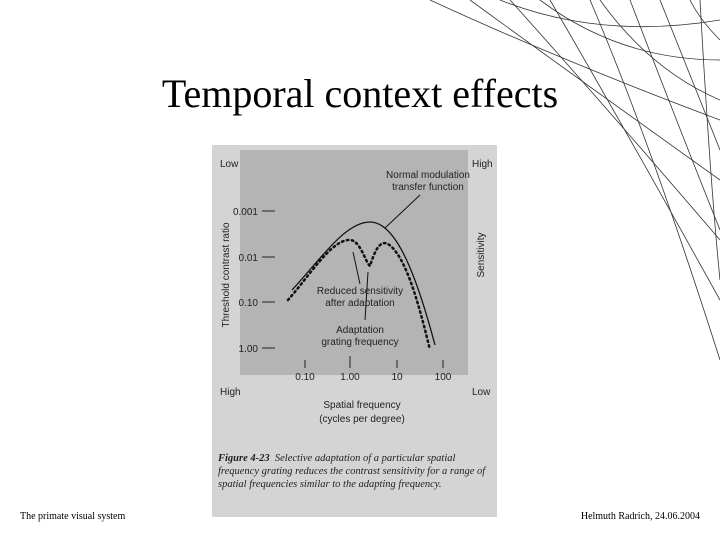 This screenshot has width=720, height=540. Describe the element at coordinates (360, 291) in the screenshot. I see `annotation: Reduced sensitivity` at that location.